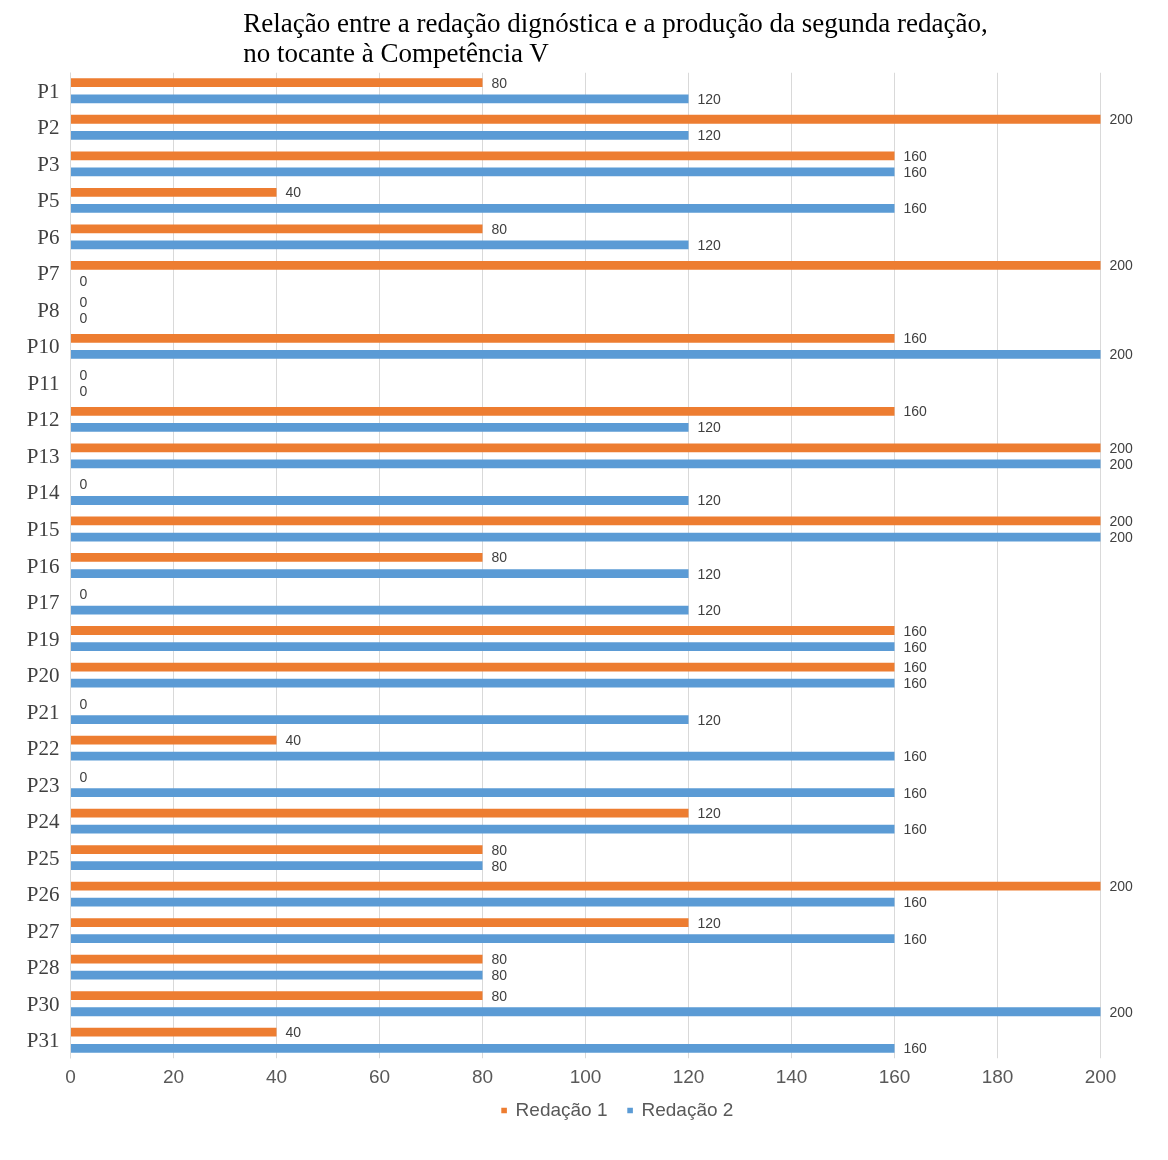  I want to click on y-tick-label: P22, so click(43, 748).